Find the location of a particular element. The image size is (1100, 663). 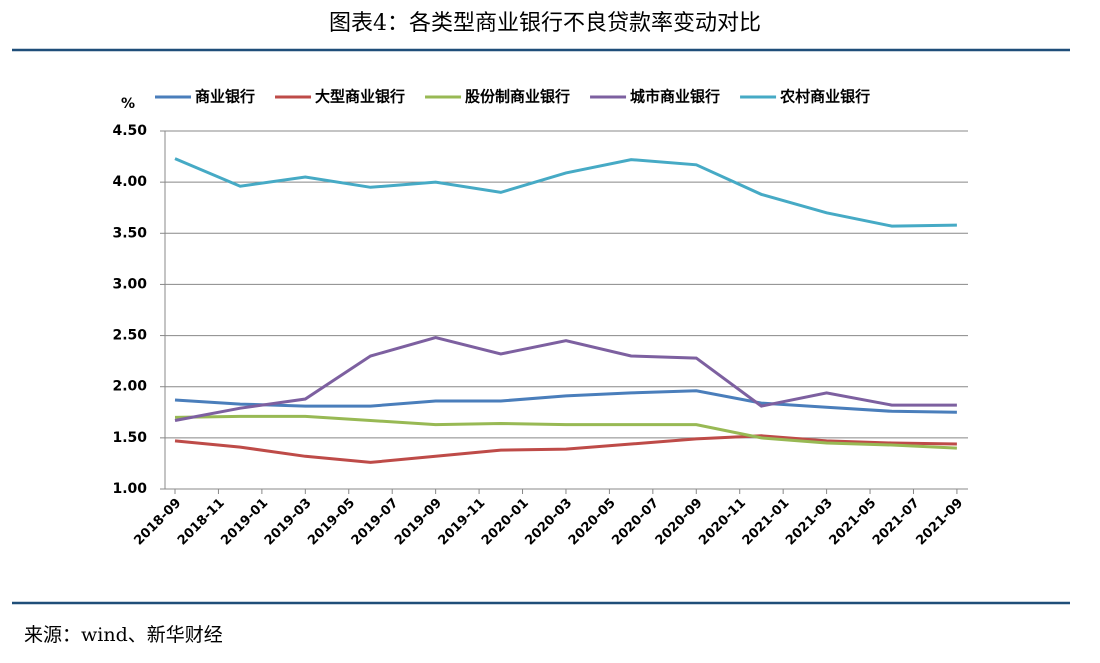

y-tick-label: 1.00 is located at coordinates (129, 489).